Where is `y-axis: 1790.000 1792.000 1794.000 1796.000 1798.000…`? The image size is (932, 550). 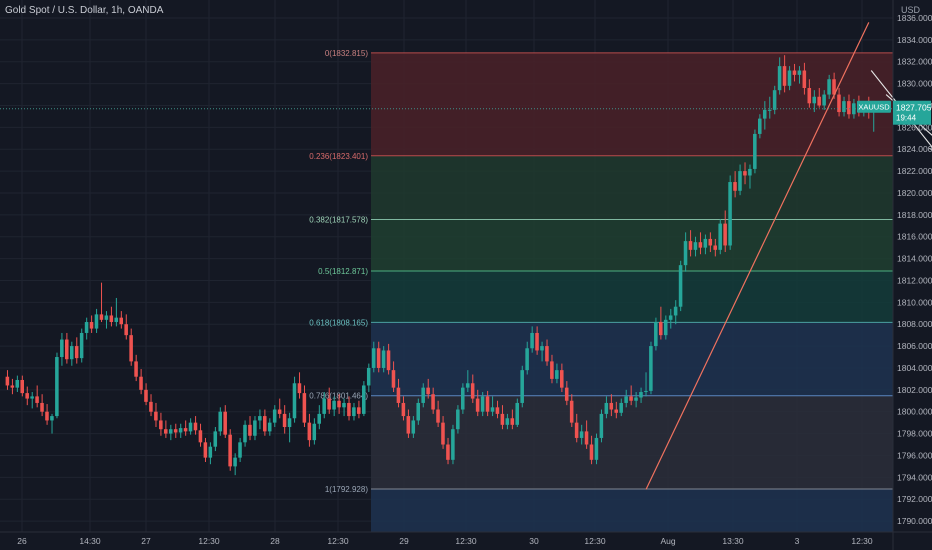 y-axis: 1790.000 1792.000 1794.000 1796.000 1798.000… is located at coordinates (912, 275).